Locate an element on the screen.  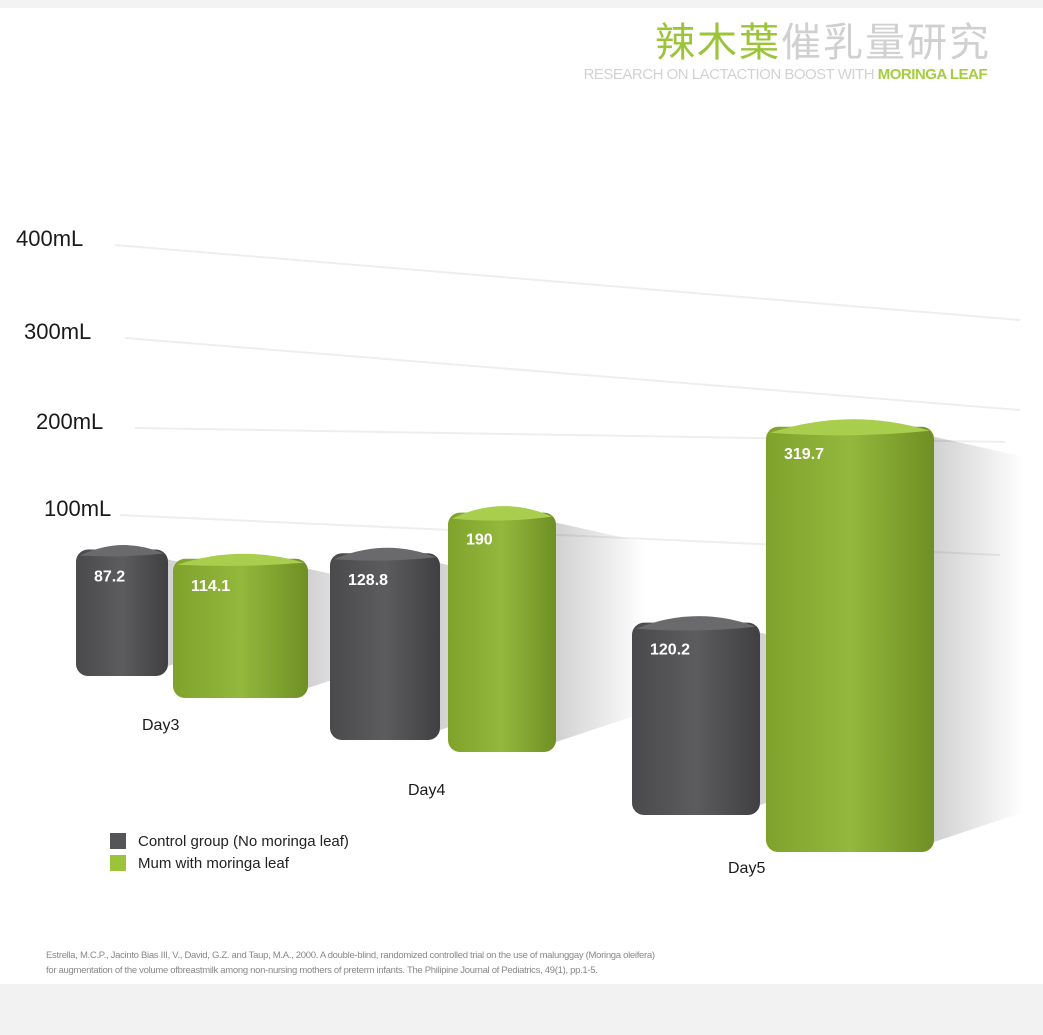
legend-label-control: Control group (No moringa leaf) is located at coordinates (243, 841).